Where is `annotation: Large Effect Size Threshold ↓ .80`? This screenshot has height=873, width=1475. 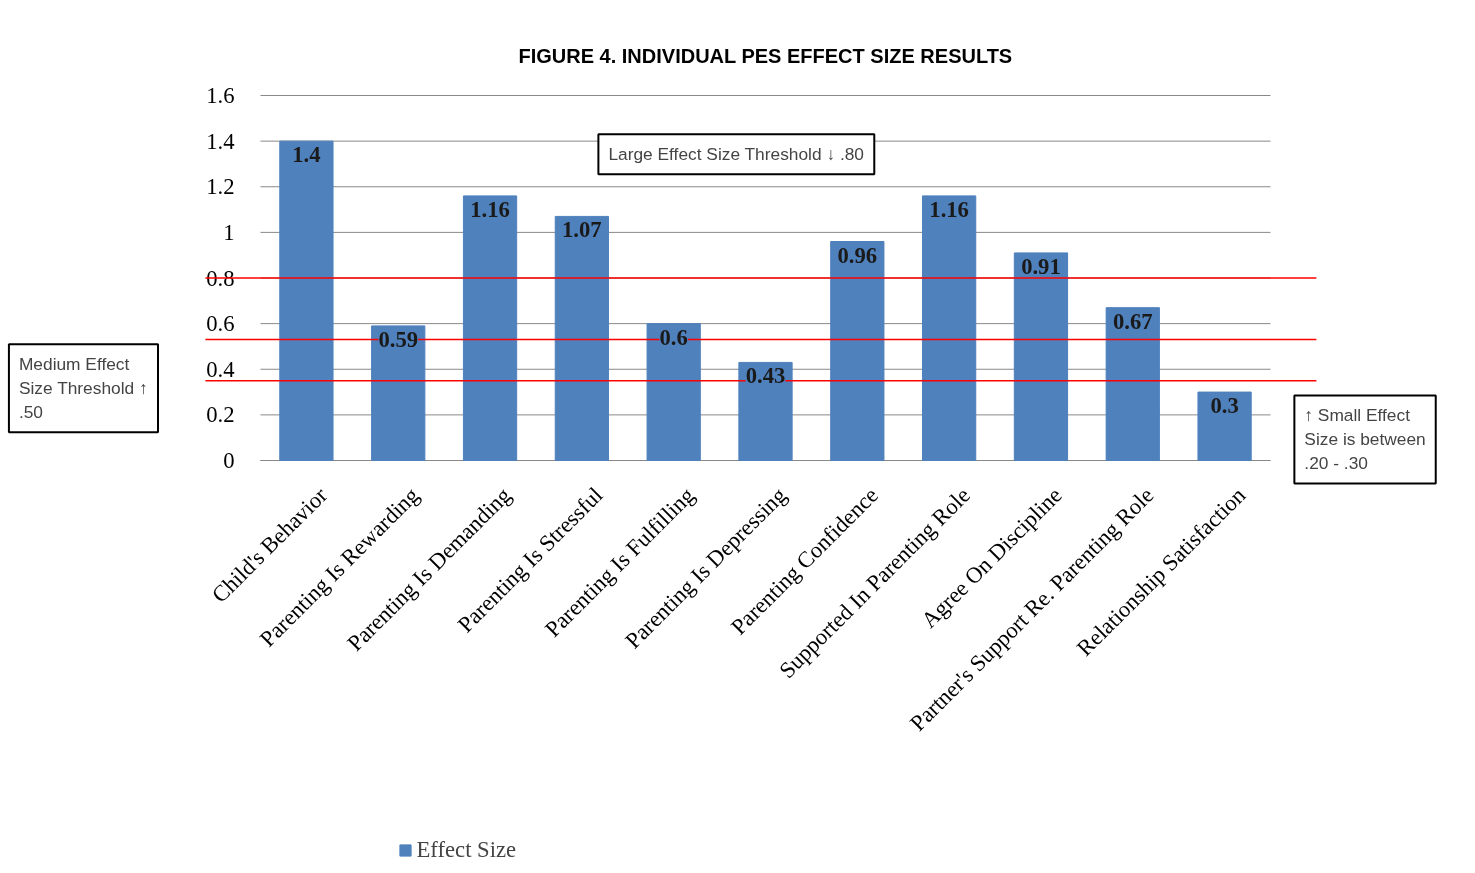
annotation: Large Effect Size Threshold ↓ .80 is located at coordinates (736, 154).